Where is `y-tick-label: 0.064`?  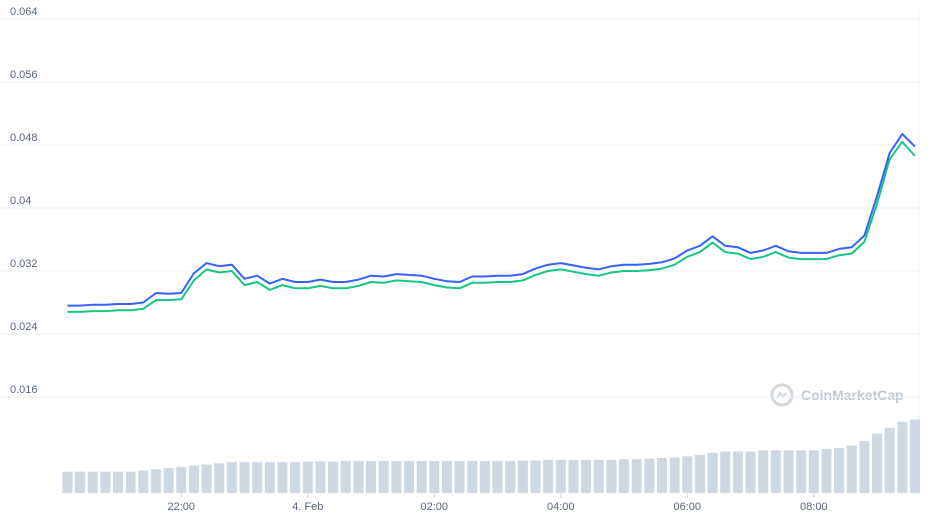 y-tick-label: 0.064 is located at coordinates (24, 12).